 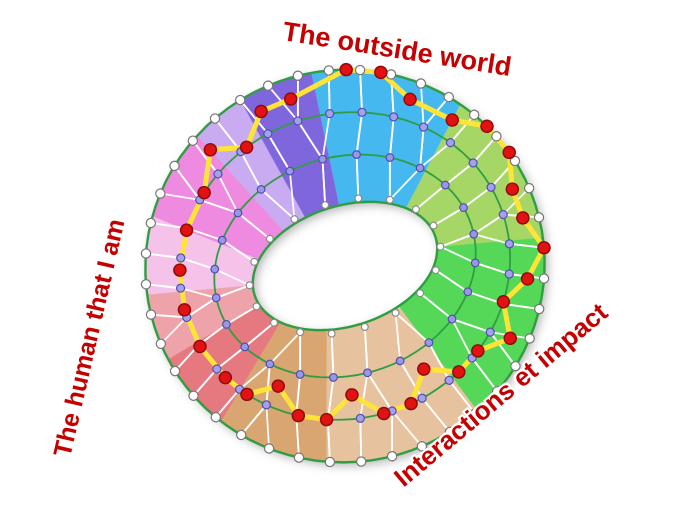 I want to click on green-ring, so click(x=345, y=266).